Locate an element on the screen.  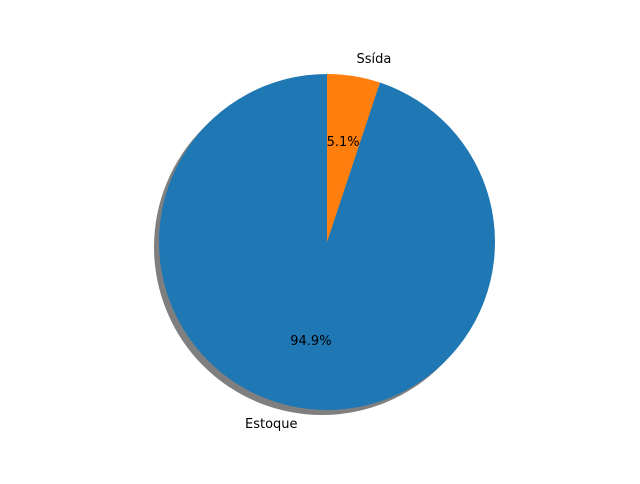
pie-label-ssida: Ssída is located at coordinates (373, 59).